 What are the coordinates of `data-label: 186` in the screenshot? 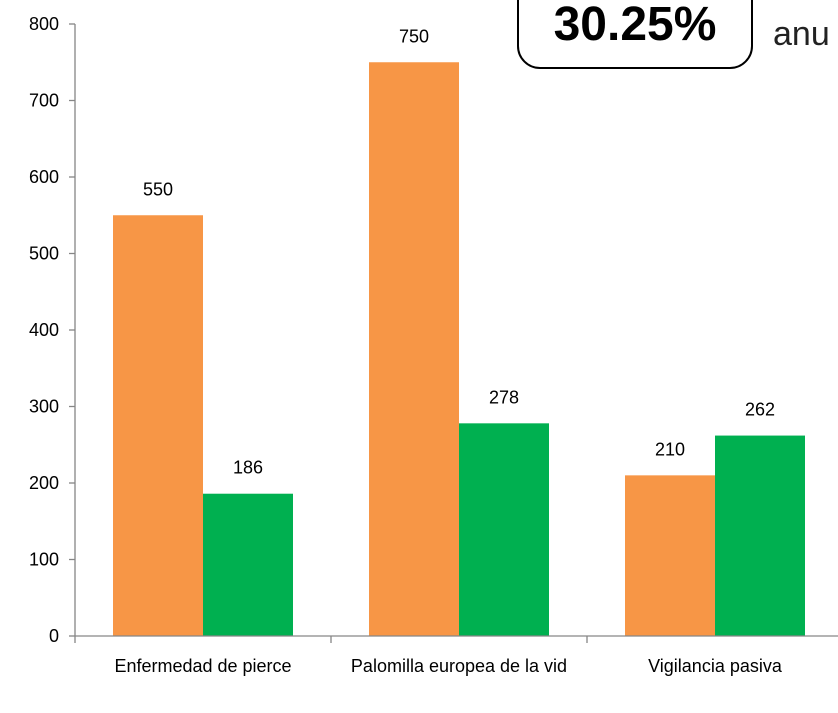 It's located at (248, 468).